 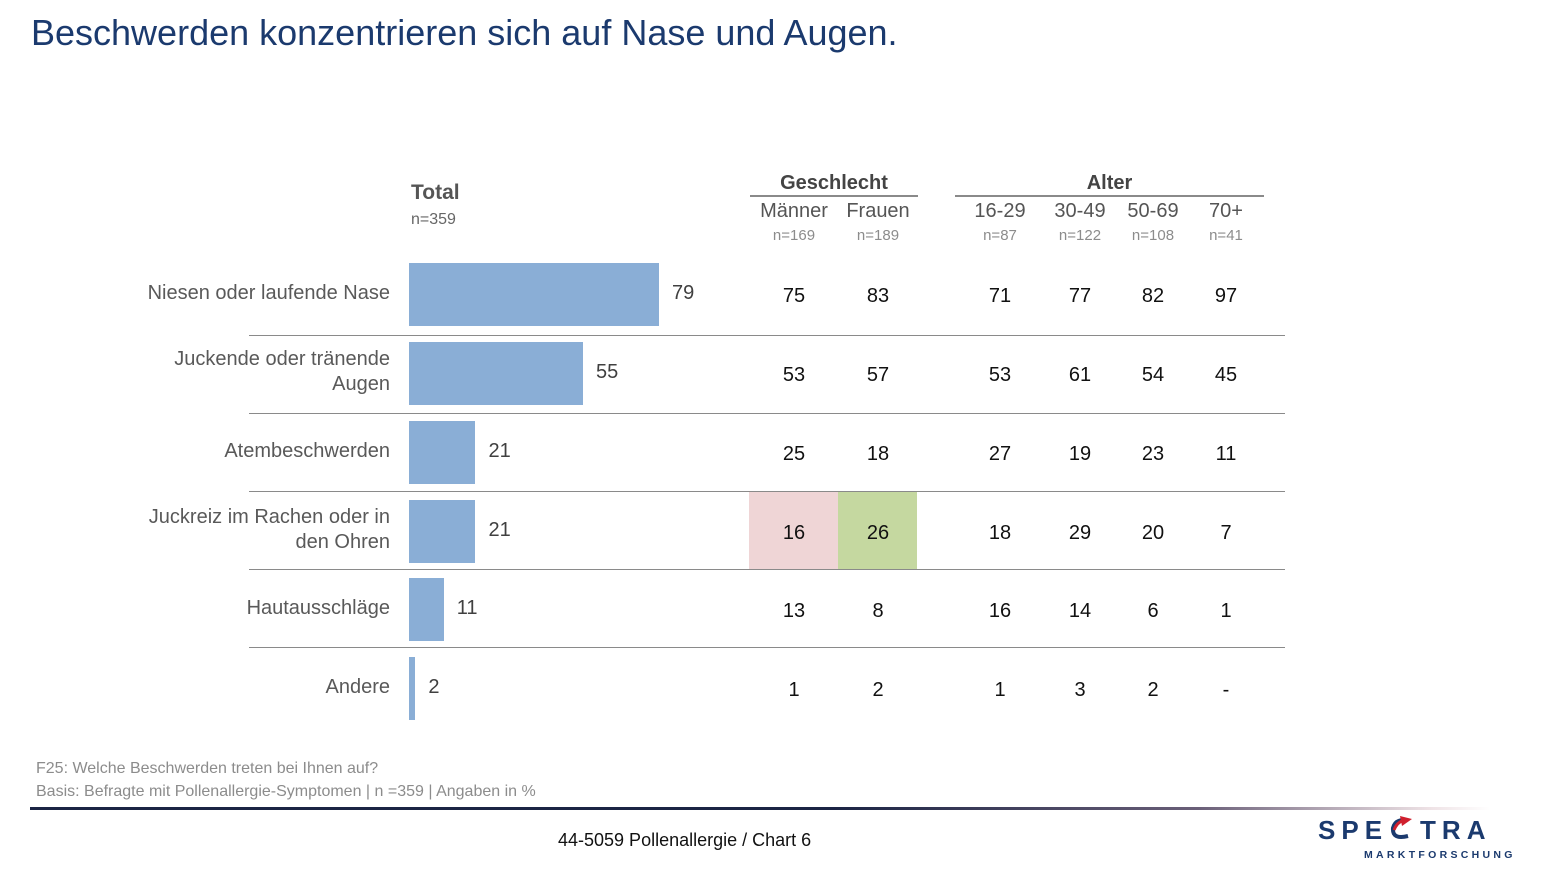 I want to click on table-cell: 20, so click(x=1153, y=533).